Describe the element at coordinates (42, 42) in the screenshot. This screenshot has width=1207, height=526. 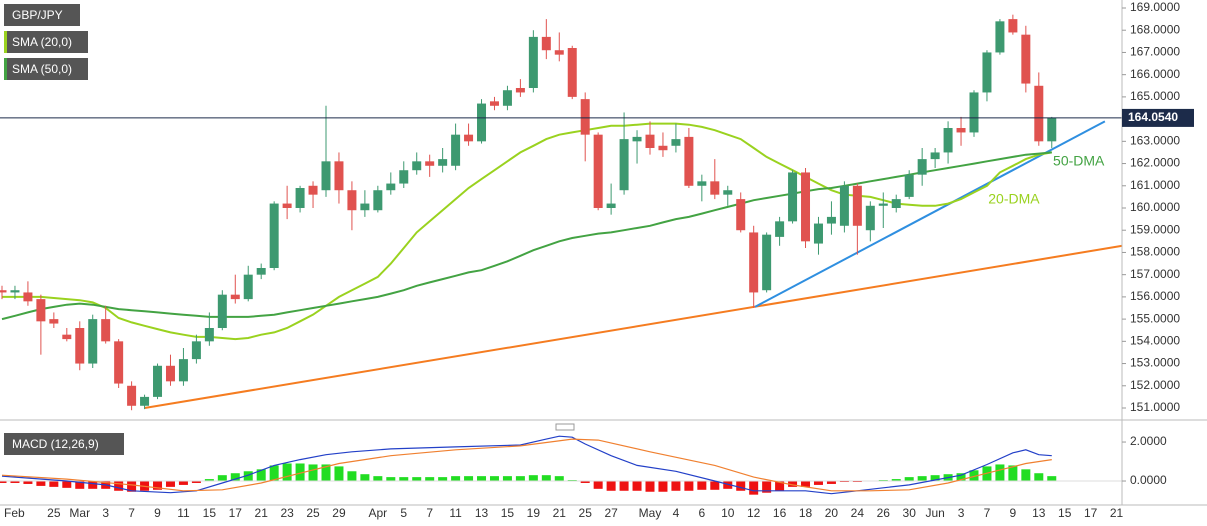
I see `legend-label: SMA (20,0)` at that location.